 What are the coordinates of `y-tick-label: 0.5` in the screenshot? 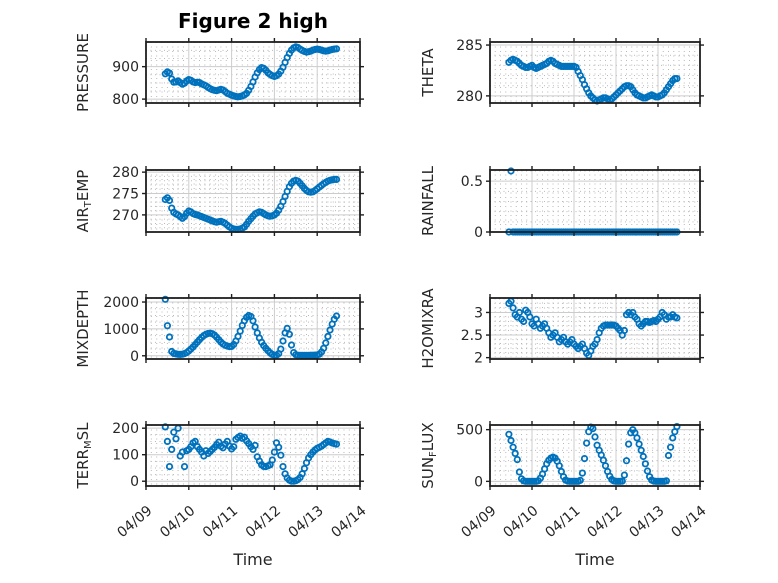 It's located at (472, 182).